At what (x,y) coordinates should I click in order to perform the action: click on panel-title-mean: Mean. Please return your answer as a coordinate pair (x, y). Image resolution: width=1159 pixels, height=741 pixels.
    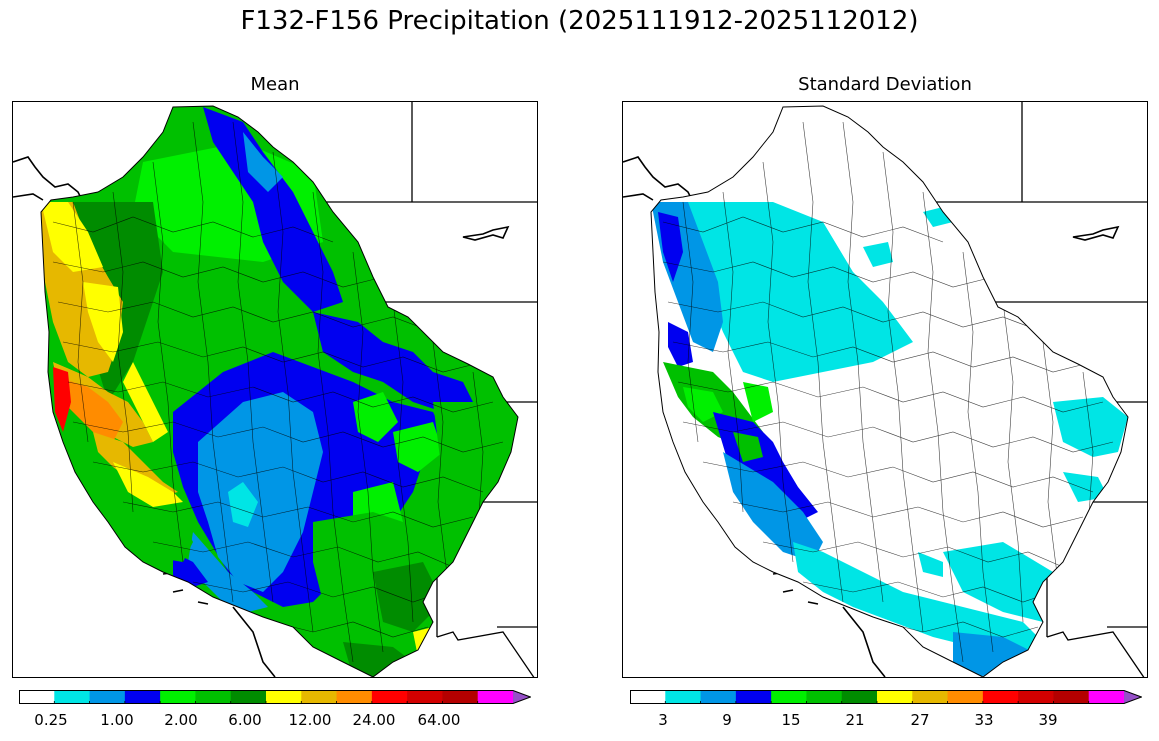
    Looking at the image, I should click on (275, 84).